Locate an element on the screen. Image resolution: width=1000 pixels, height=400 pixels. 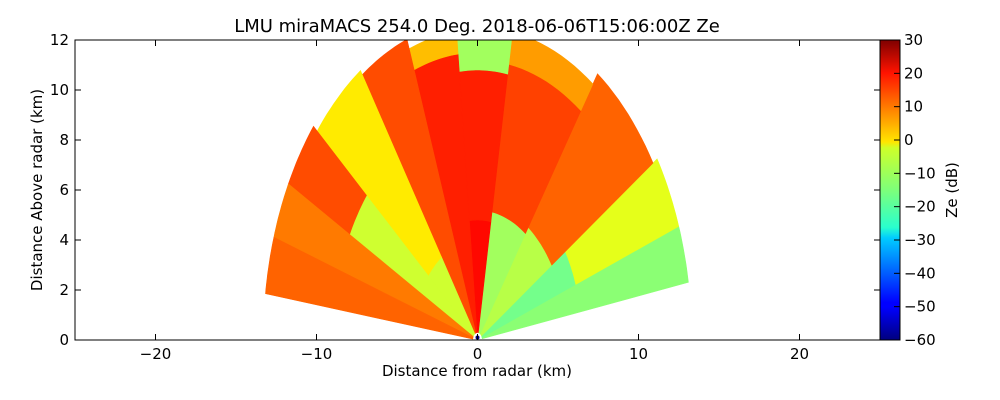
colorbar-label: Ze (dB) is located at coordinates (952, 190).